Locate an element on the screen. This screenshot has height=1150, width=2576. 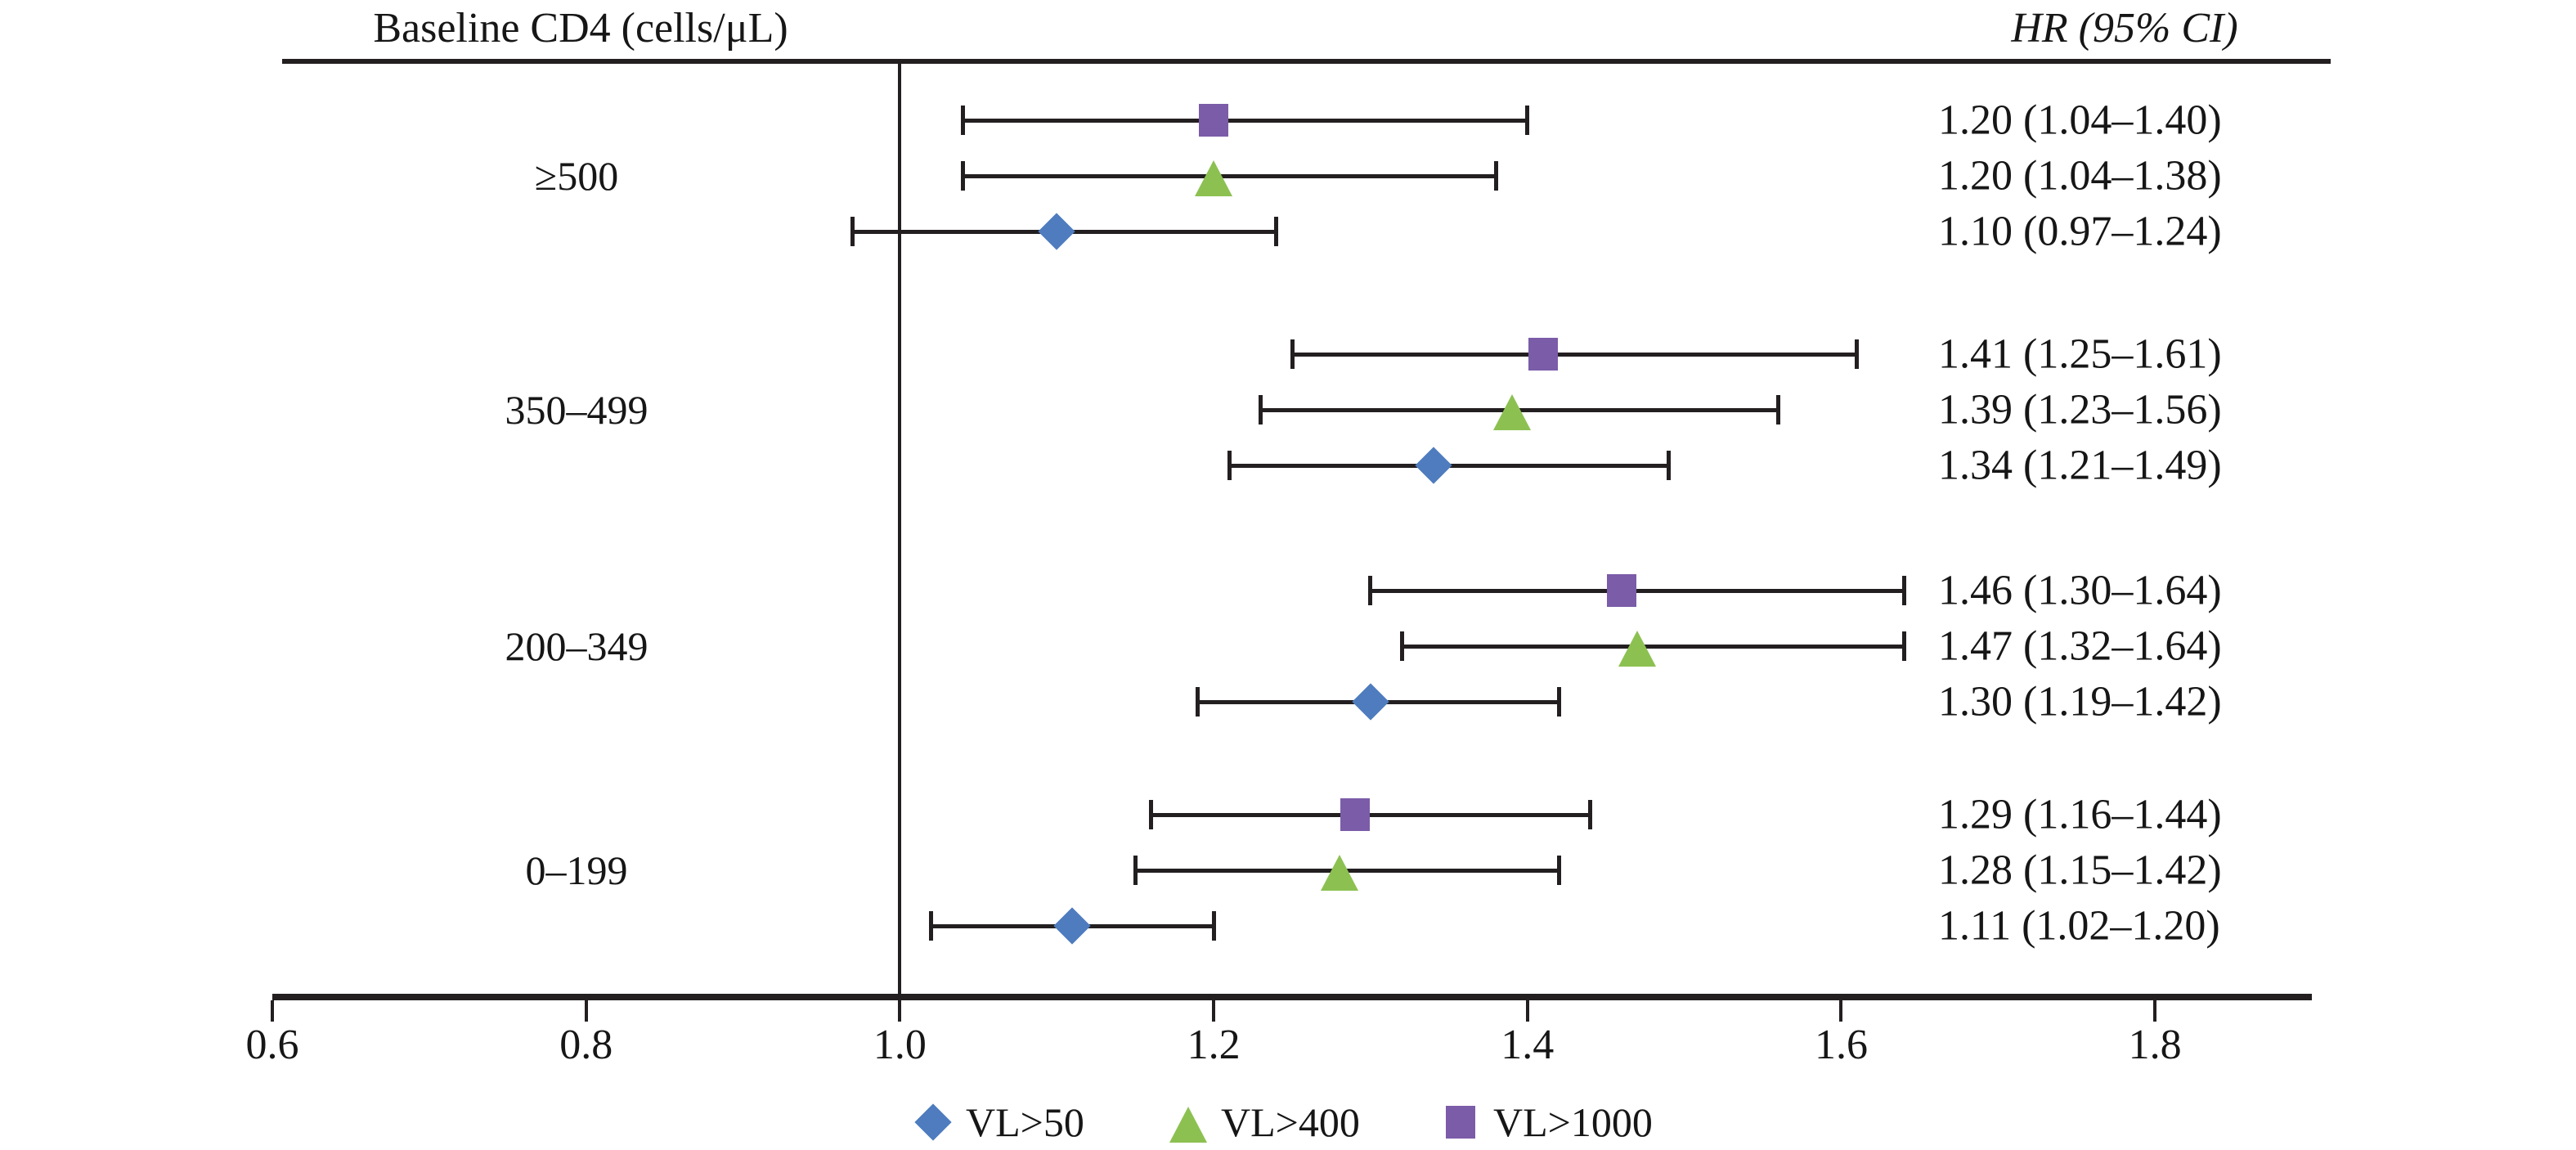
header-rule is located at coordinates (1307, 62).